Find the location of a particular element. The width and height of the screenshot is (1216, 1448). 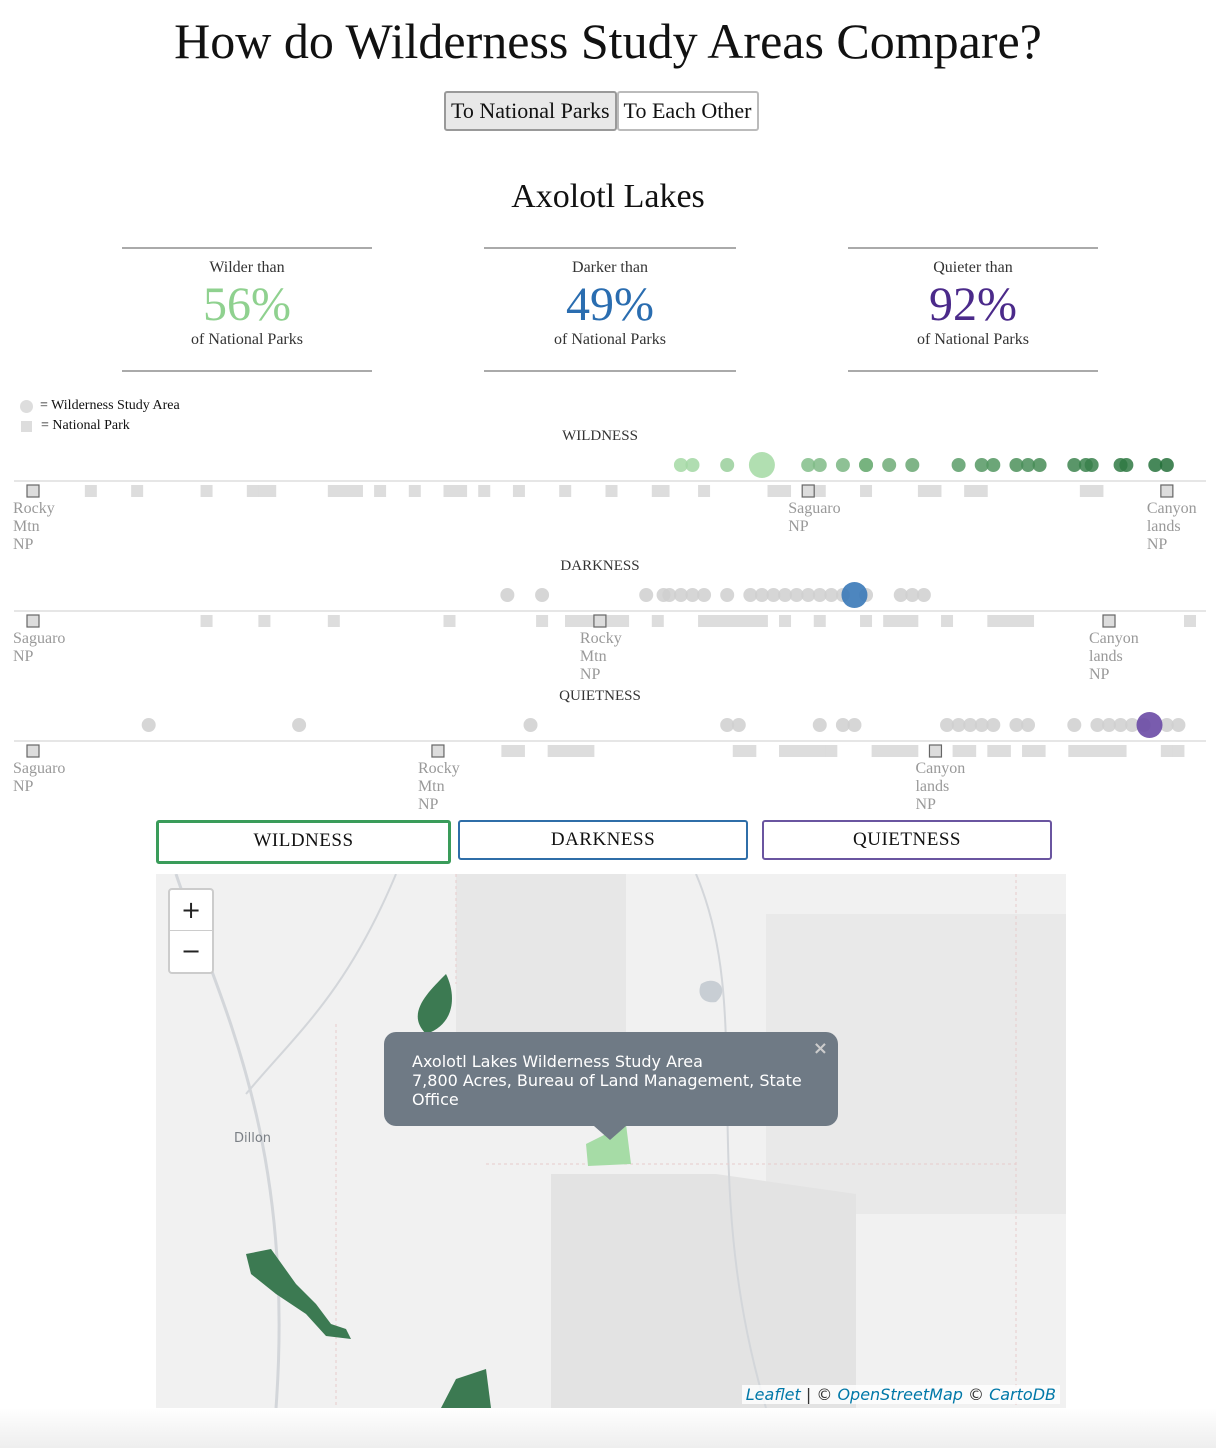

tab-darkness: DARKNESS is located at coordinates (603, 840).